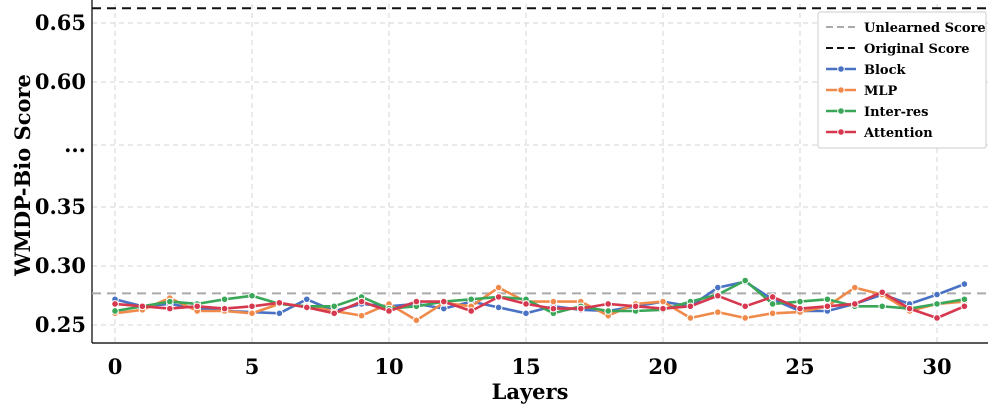  I want to click on series-line, so click(539, 305).